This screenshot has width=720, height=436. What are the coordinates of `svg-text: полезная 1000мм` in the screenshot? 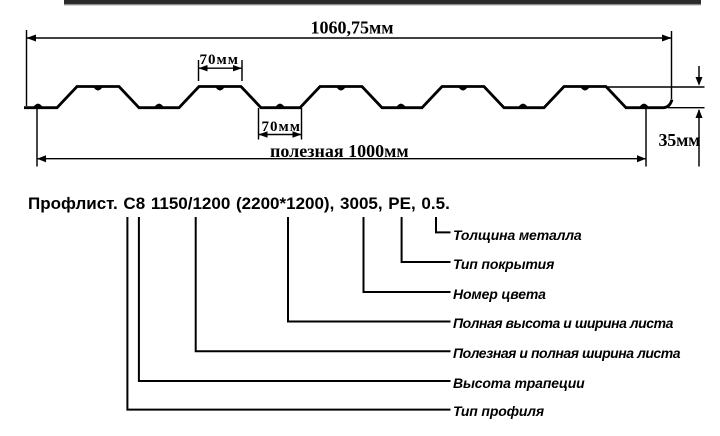 It's located at (339, 151).